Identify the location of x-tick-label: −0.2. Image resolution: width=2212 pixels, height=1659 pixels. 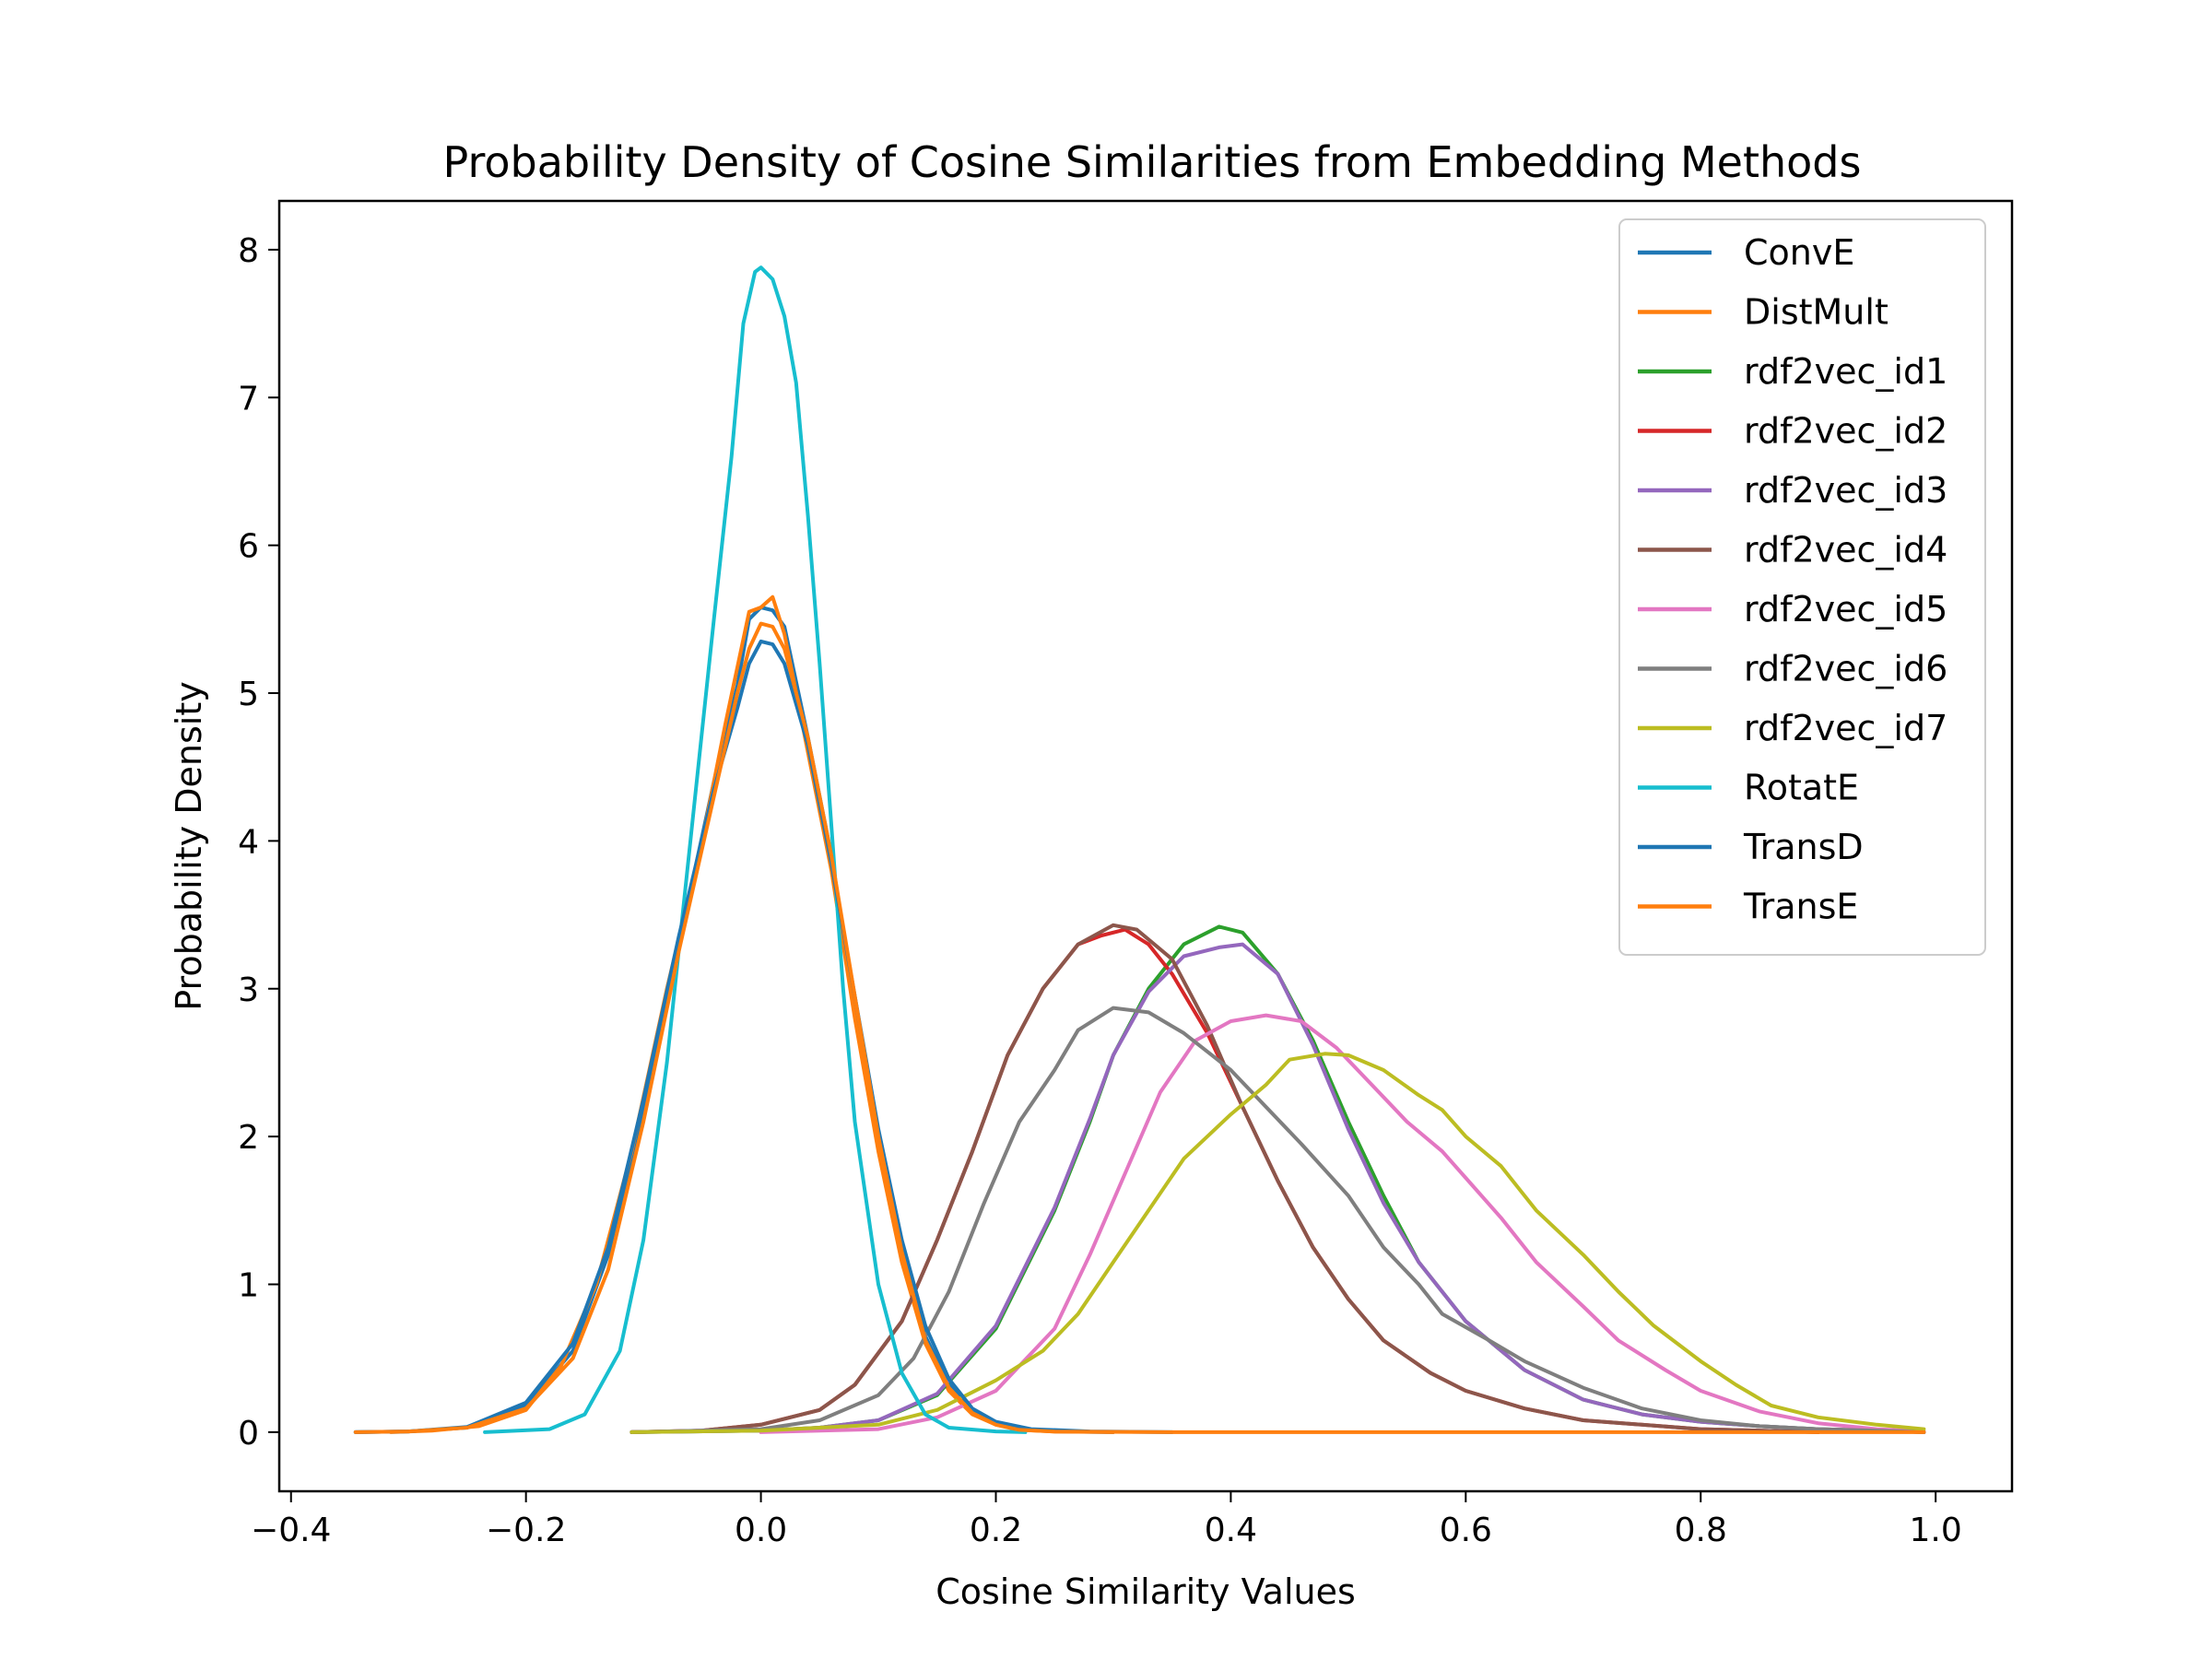
(526, 1530).